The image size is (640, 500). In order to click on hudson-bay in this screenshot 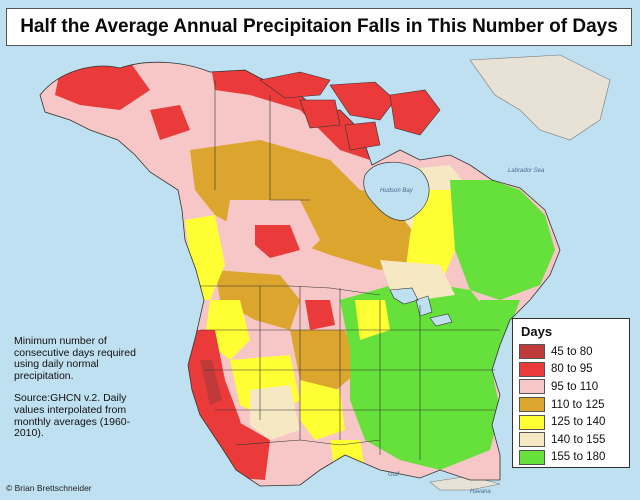, I will do `click(396, 191)`.